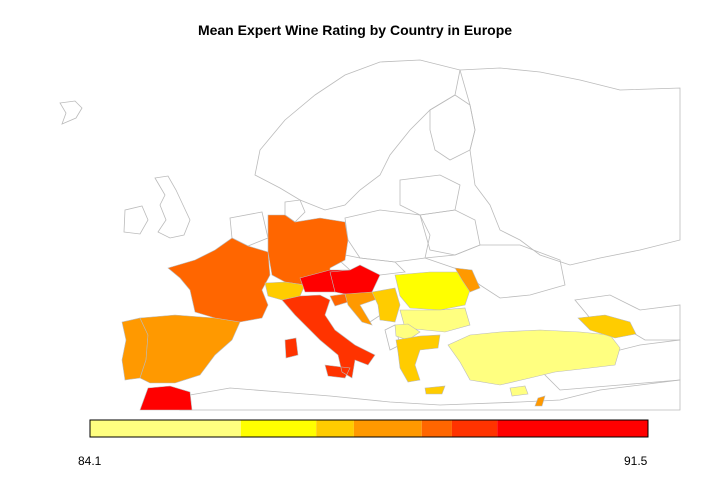 The width and height of the screenshot is (710, 480). Describe the element at coordinates (607, 326) in the screenshot. I see `country-georgia` at that location.